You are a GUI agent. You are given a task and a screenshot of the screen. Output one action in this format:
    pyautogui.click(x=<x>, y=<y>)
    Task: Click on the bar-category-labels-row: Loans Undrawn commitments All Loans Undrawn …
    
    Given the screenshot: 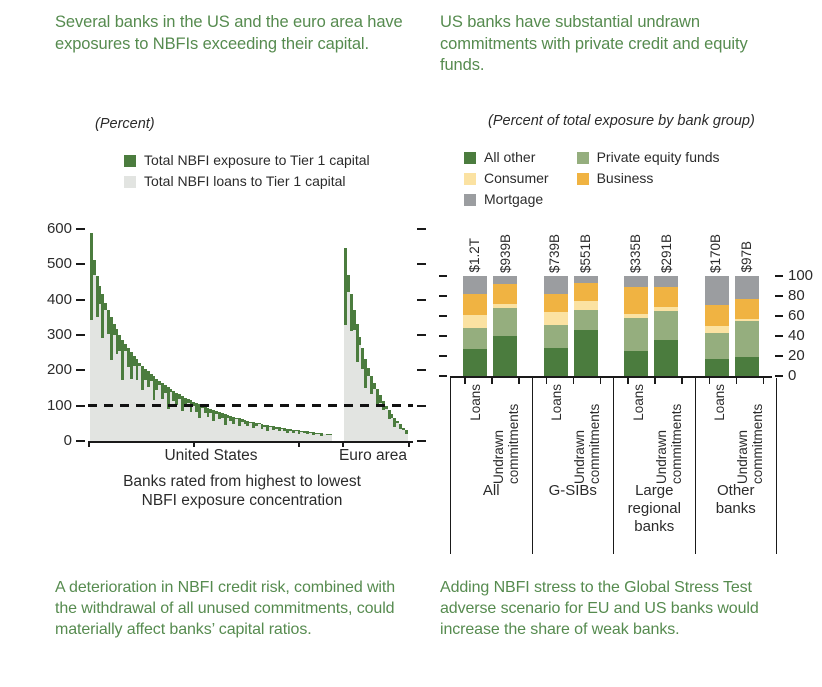 What is the action you would take?
    pyautogui.click(x=613, y=466)
    